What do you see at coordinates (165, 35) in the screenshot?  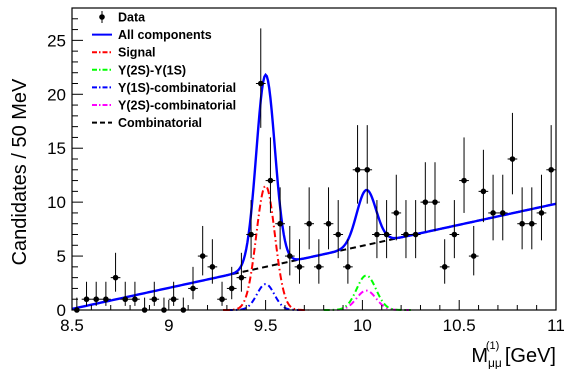 I see `legend-label: All components` at bounding box center [165, 35].